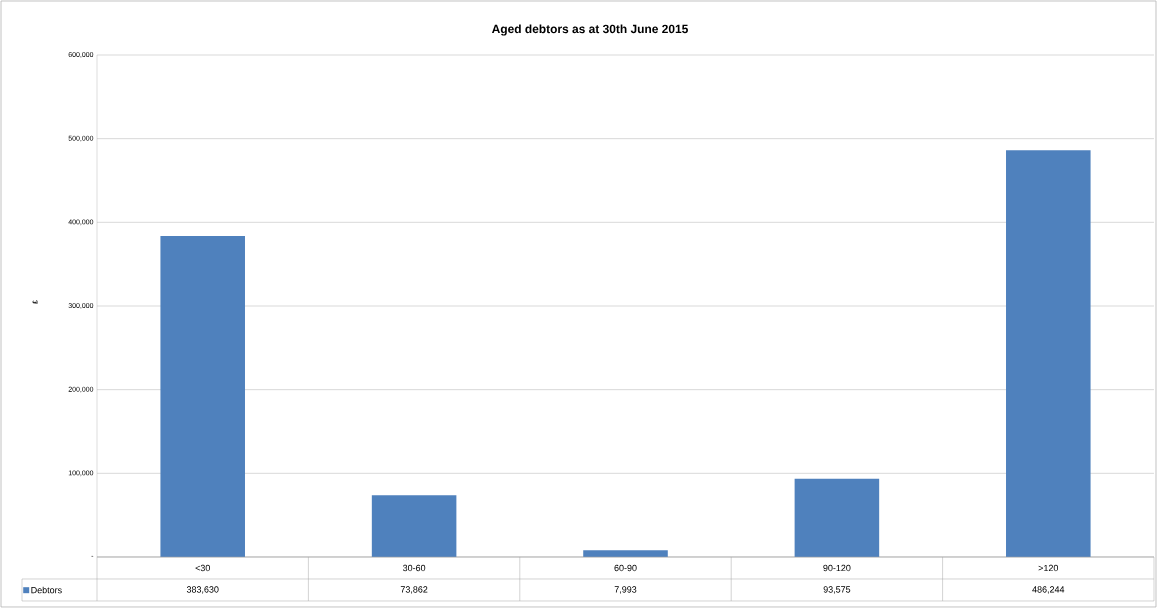 This screenshot has width=1157, height=608. I want to click on data-label: 7,993, so click(625, 590).